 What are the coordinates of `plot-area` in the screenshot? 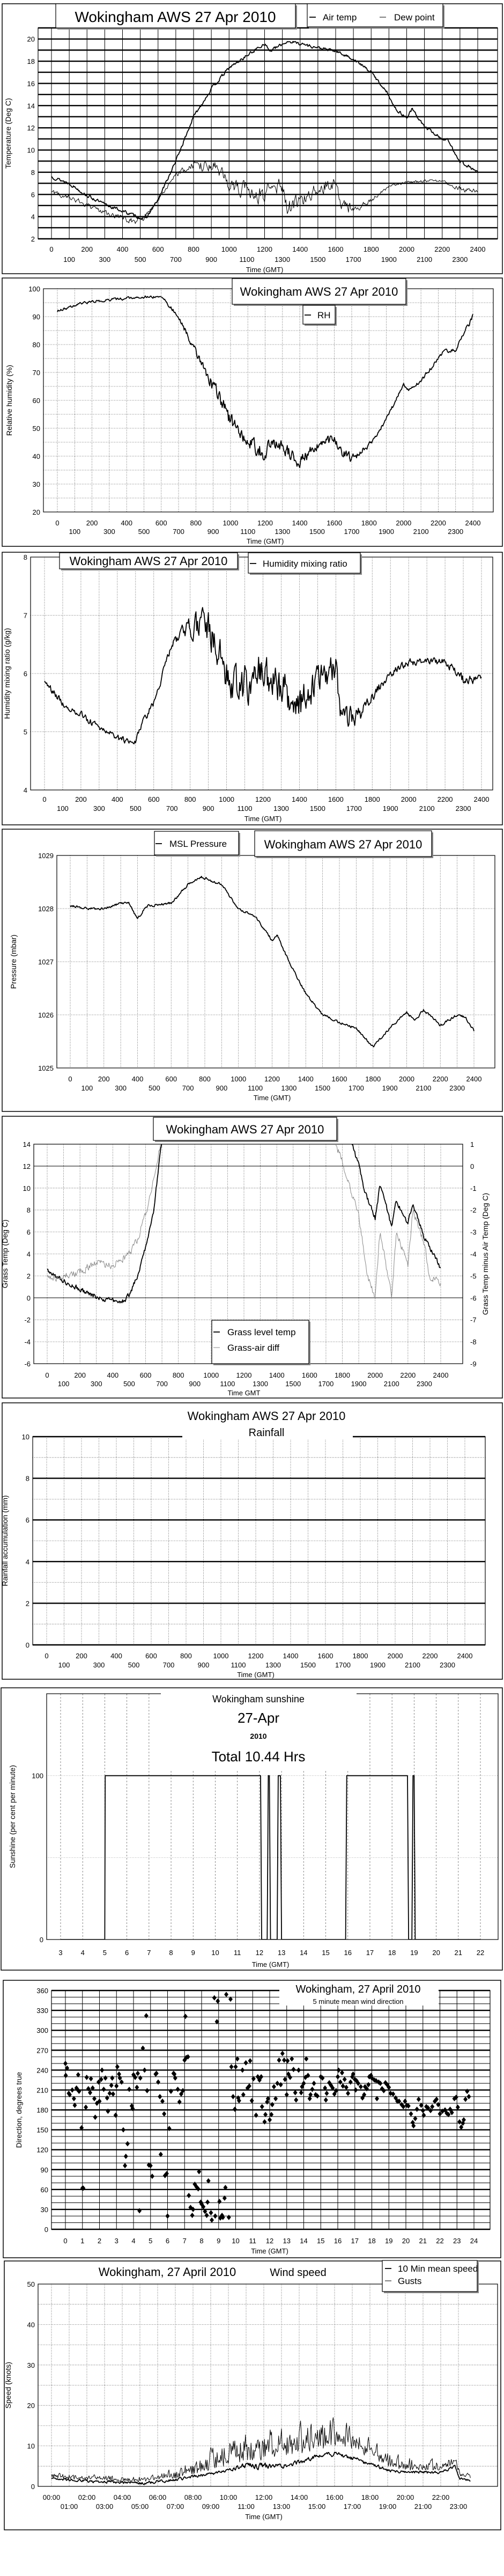 It's located at (271, 2110).